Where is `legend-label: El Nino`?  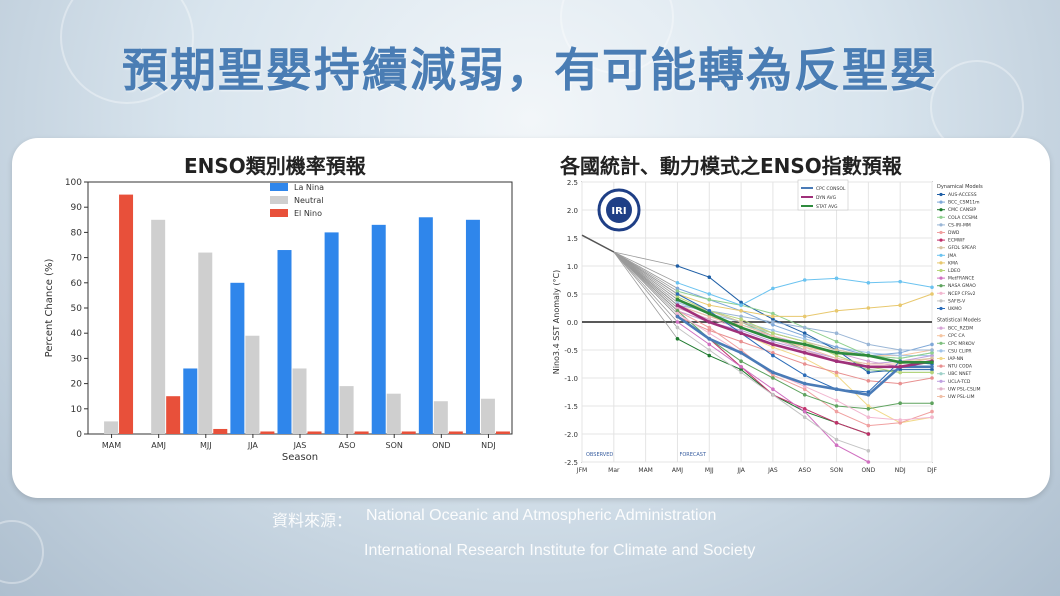
legend-label: El Nino is located at coordinates (308, 213).